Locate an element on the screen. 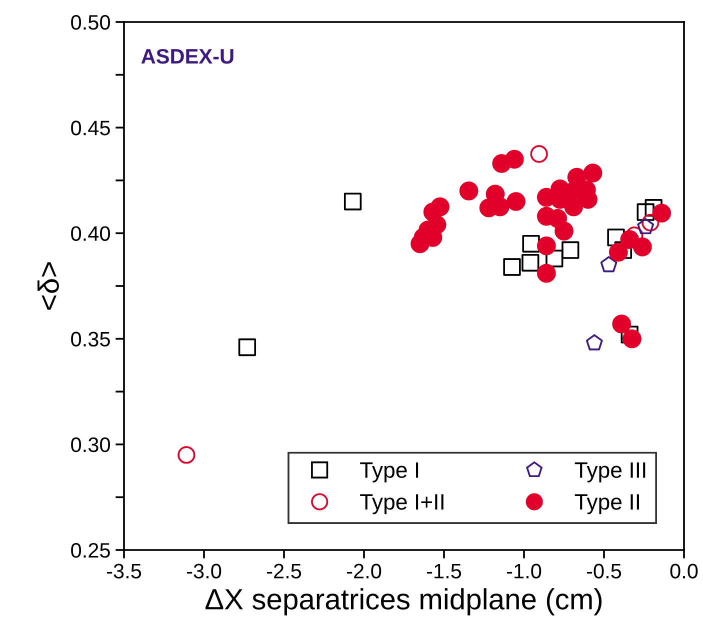 This screenshot has width=703, height=636. legend-label: Type I is located at coordinates (389, 472).